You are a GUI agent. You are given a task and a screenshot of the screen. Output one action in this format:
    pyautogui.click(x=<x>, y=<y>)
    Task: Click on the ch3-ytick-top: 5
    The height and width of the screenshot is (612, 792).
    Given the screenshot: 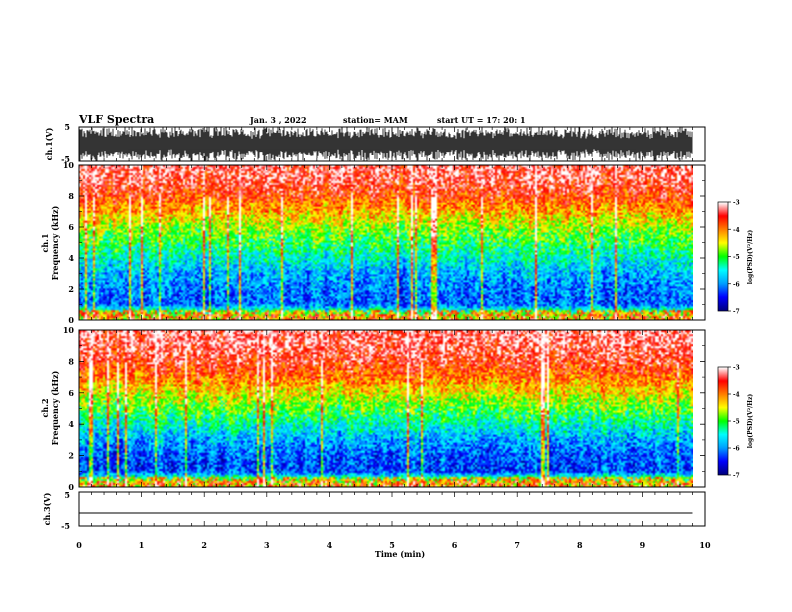 What is the action you would take?
    pyautogui.click(x=67, y=495)
    